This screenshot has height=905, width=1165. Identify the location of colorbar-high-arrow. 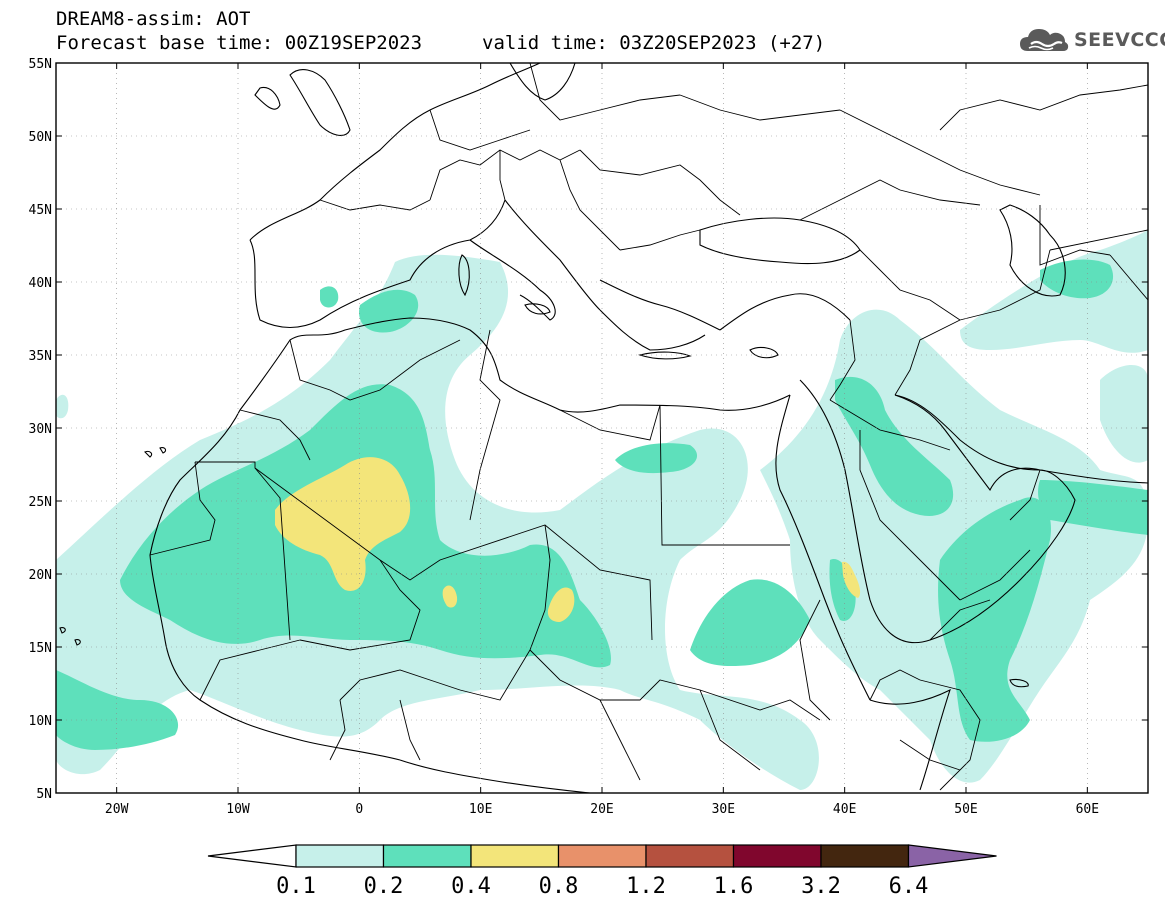
(952, 856).